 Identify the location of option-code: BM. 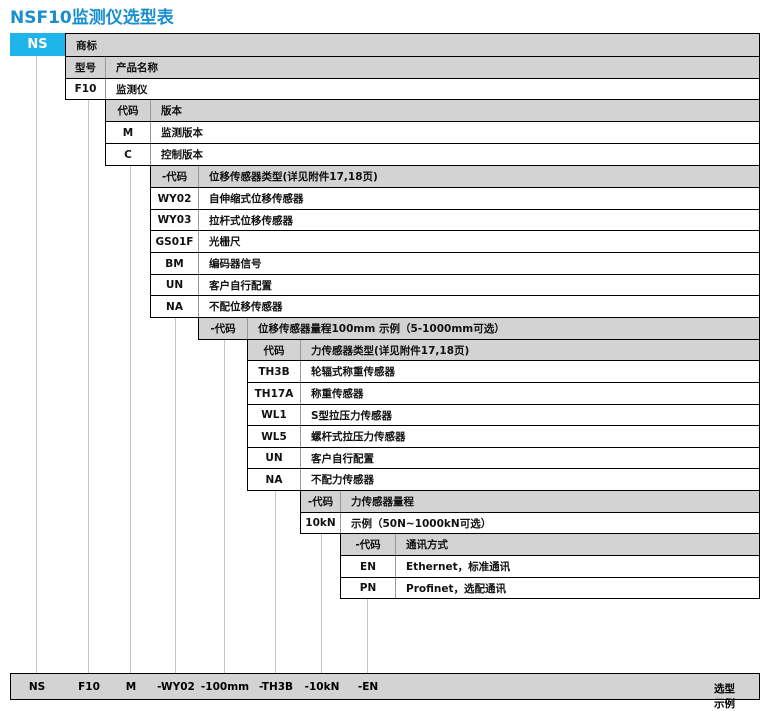
(175, 263).